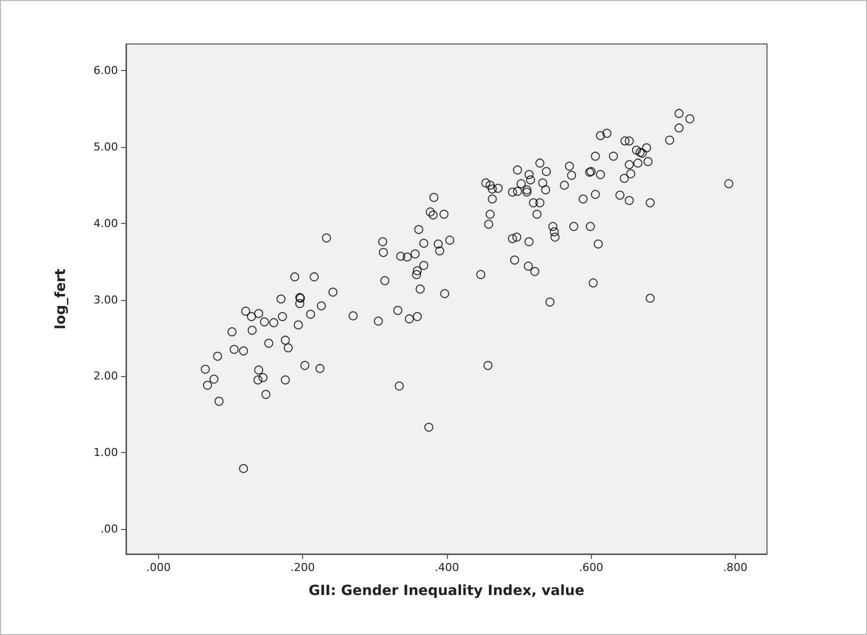 This screenshot has width=867, height=635. What do you see at coordinates (447, 567) in the screenshot?
I see `x-tick-label: .400` at bounding box center [447, 567].